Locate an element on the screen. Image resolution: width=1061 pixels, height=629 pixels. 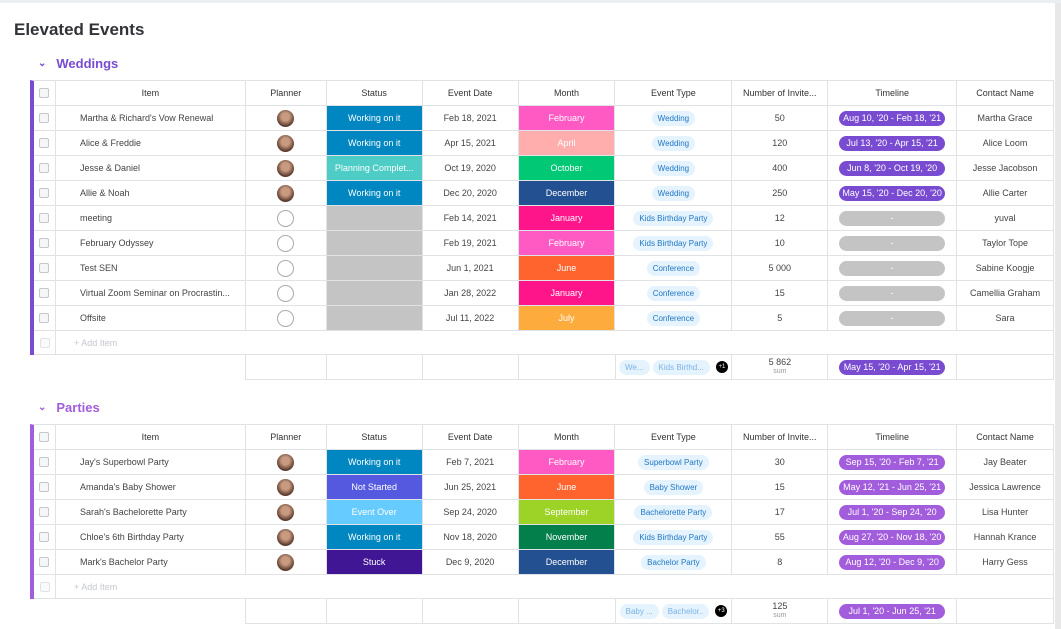
invitees-count: 120 is located at coordinates (780, 143).